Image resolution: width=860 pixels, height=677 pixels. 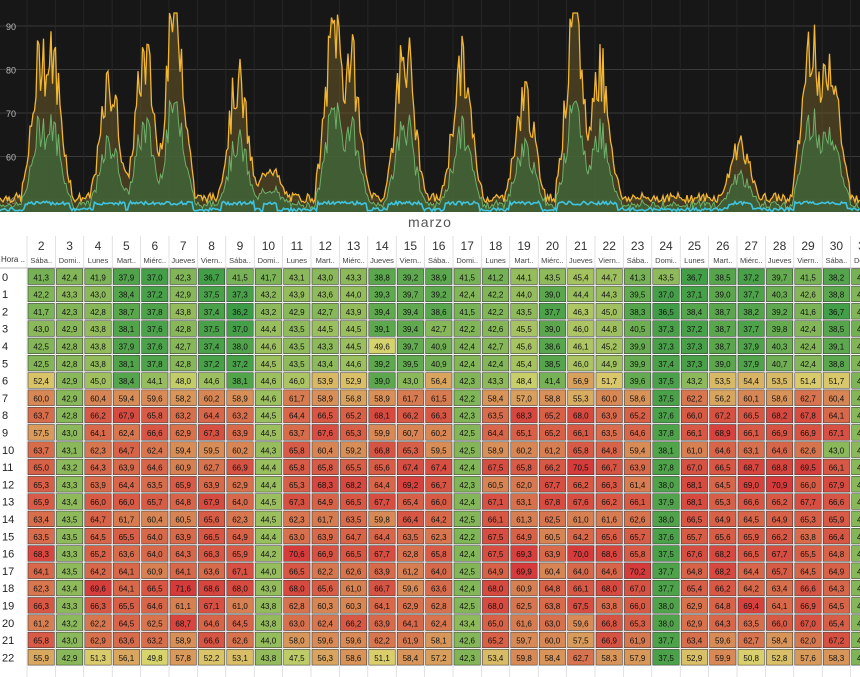 What do you see at coordinates (325, 589) in the screenshot?
I see `heatmap-cell-label: 65,6` at bounding box center [325, 589].